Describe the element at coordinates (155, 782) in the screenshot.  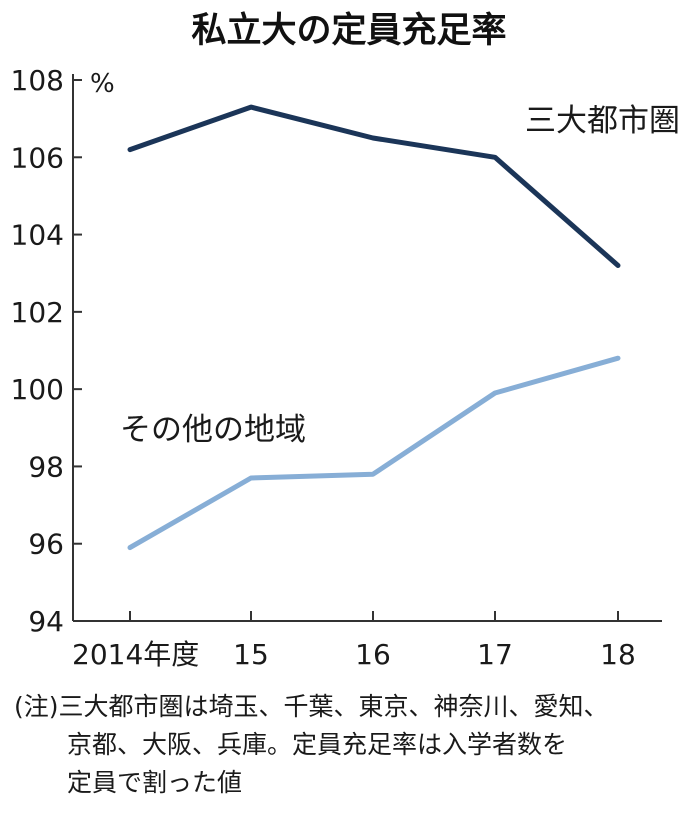
I see `footnote-line-3: 定員で割った値` at that location.